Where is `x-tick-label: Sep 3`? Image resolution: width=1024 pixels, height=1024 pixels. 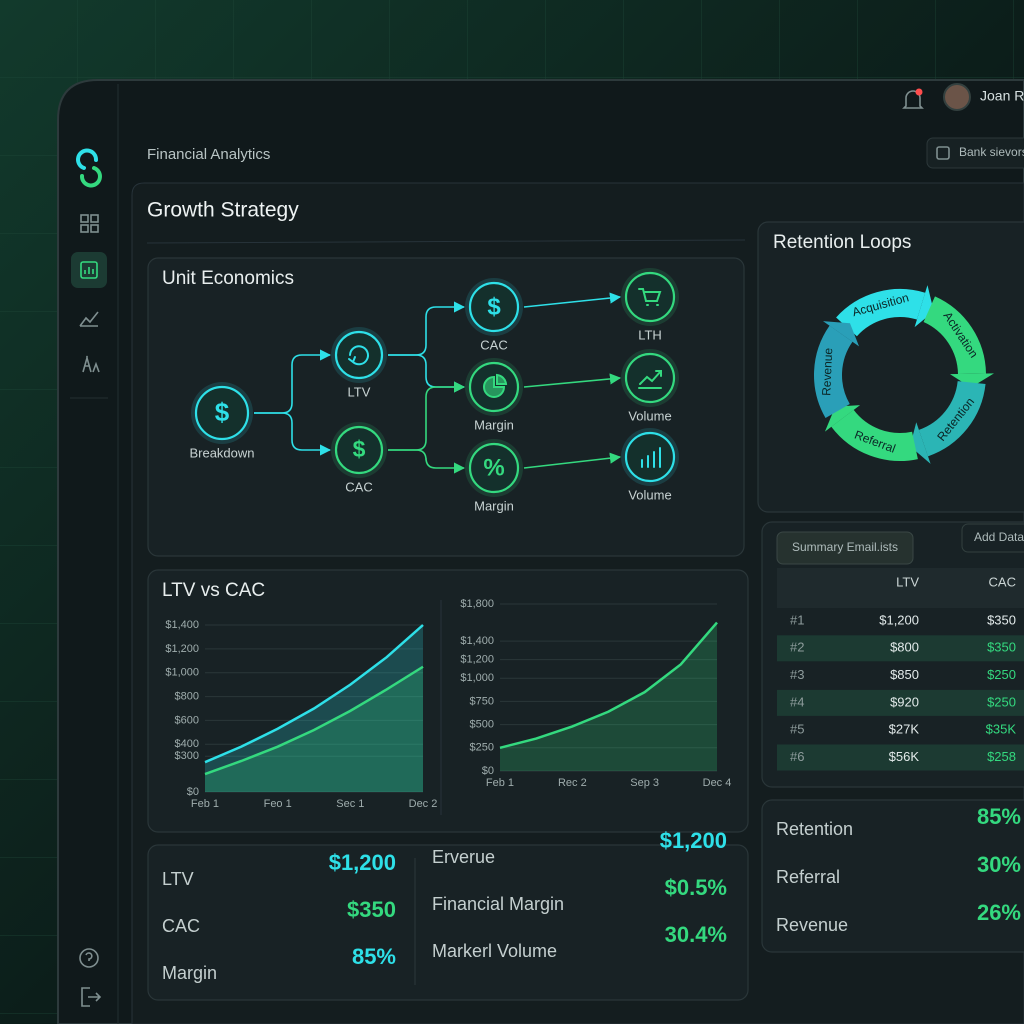 x-tick-label: Sep 3 is located at coordinates (644, 783).